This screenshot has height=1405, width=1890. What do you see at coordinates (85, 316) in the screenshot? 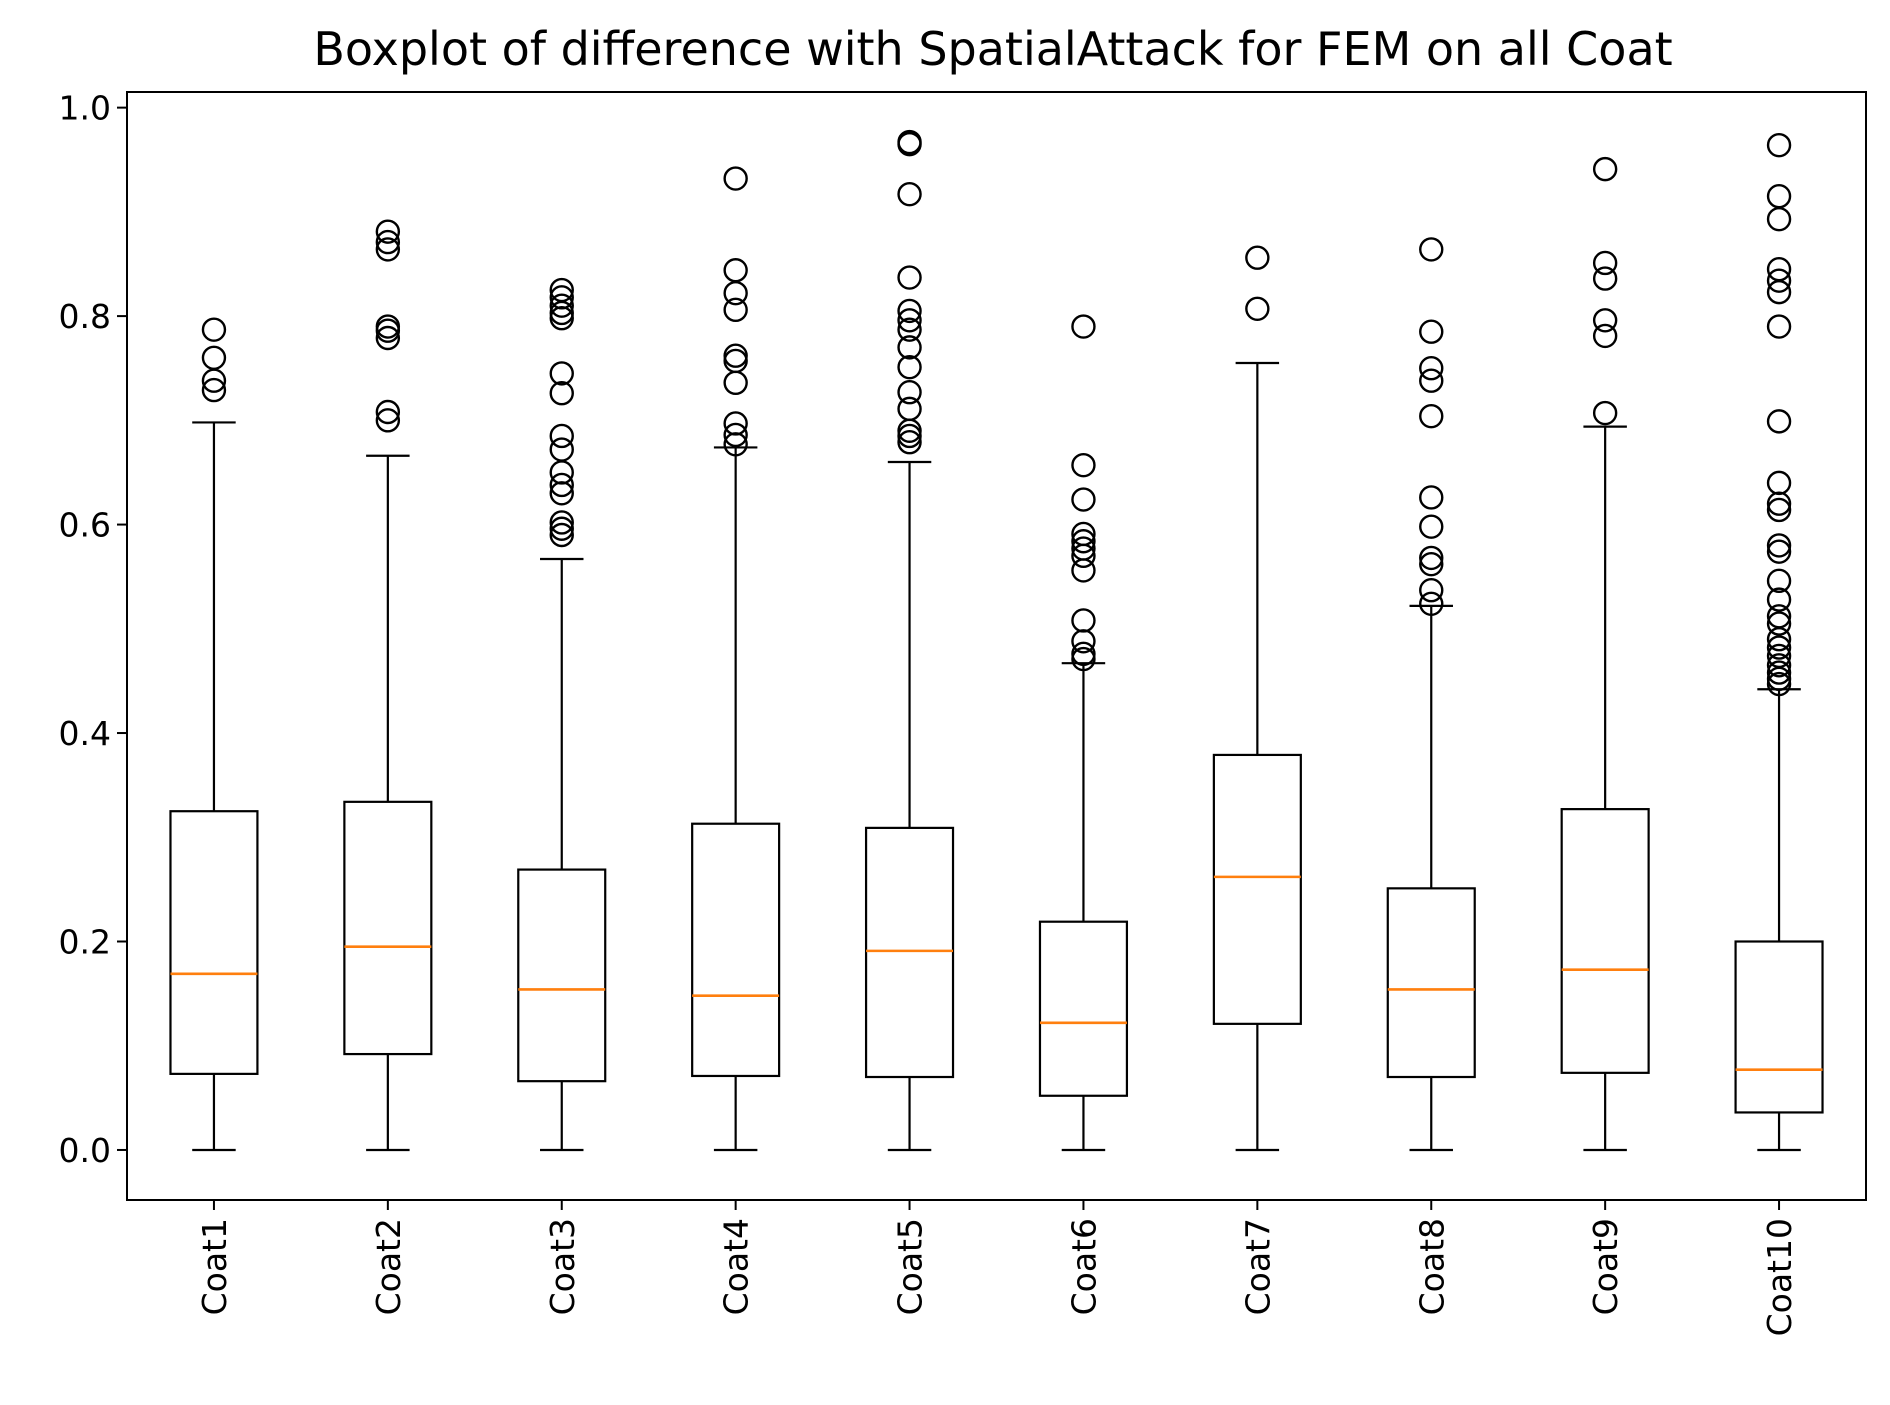
I see `y-tick-label: 0.8` at bounding box center [85, 316].